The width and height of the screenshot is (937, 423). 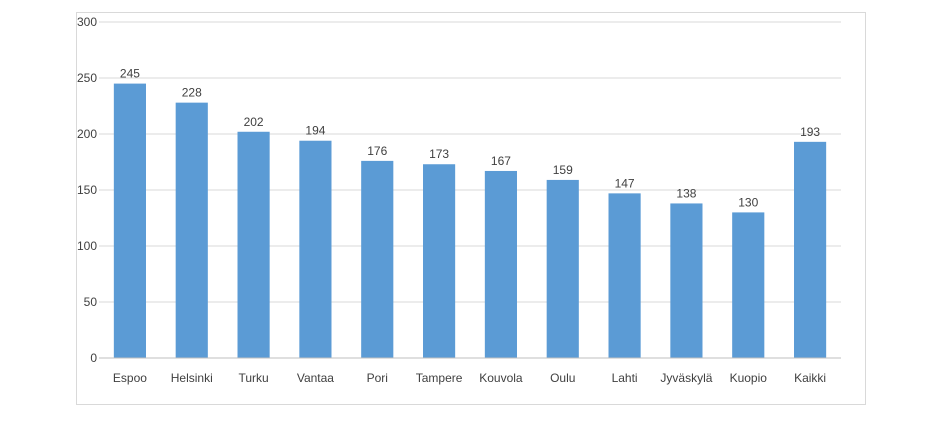 I want to click on bar-turku, so click(x=253, y=244).